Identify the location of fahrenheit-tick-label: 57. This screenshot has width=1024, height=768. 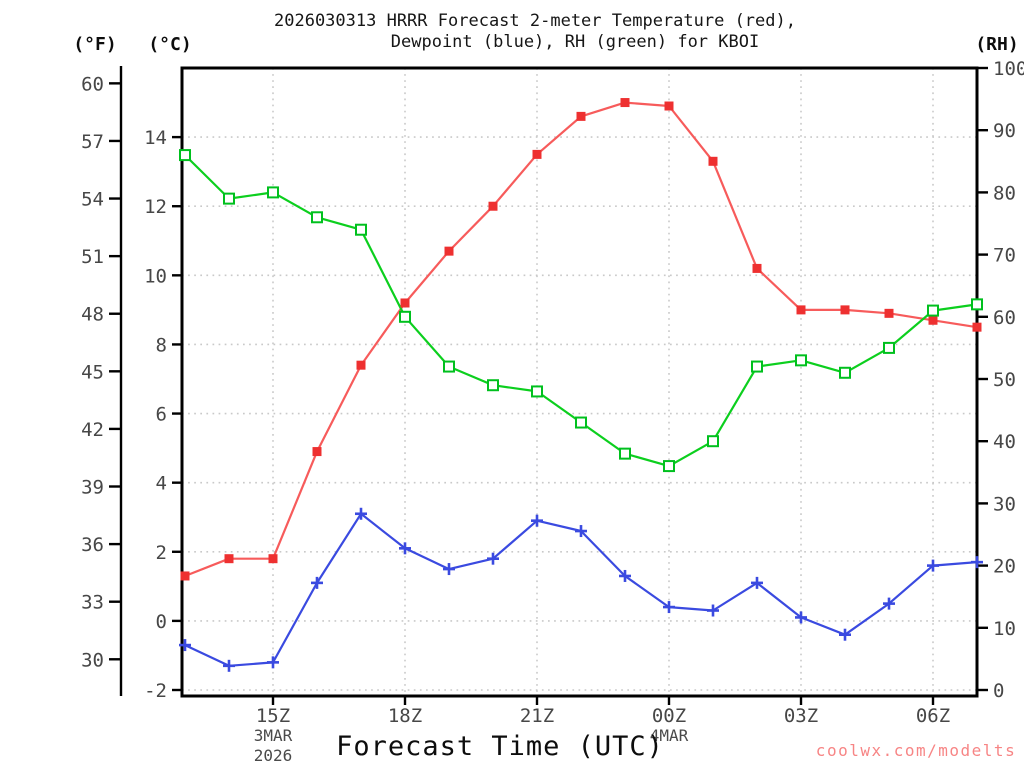
(92, 142).